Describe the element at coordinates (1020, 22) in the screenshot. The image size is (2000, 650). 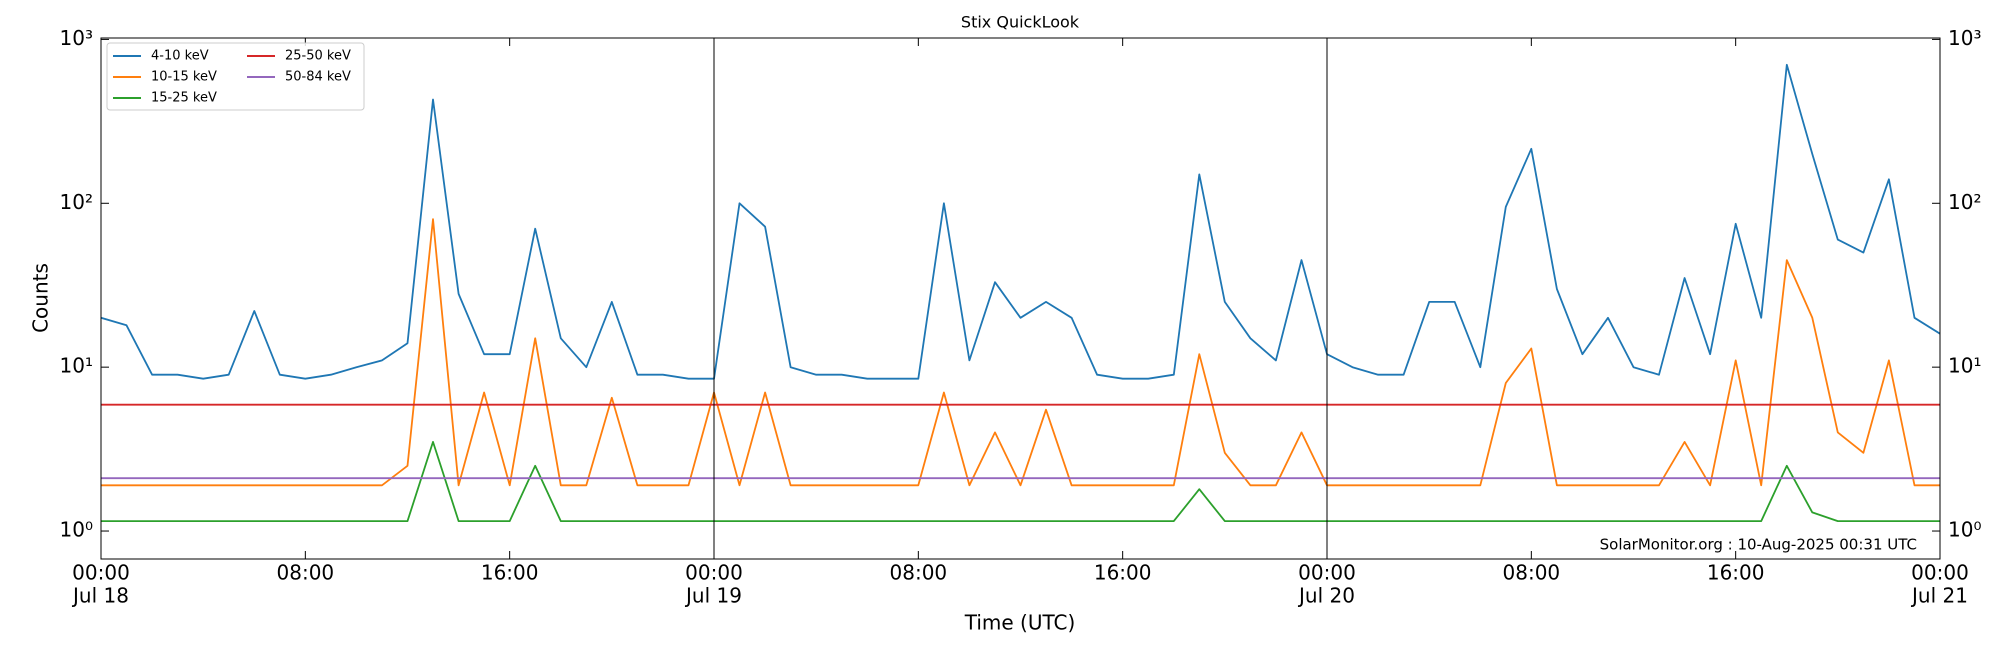
I see `chart-title: Stix QuickLook` at that location.